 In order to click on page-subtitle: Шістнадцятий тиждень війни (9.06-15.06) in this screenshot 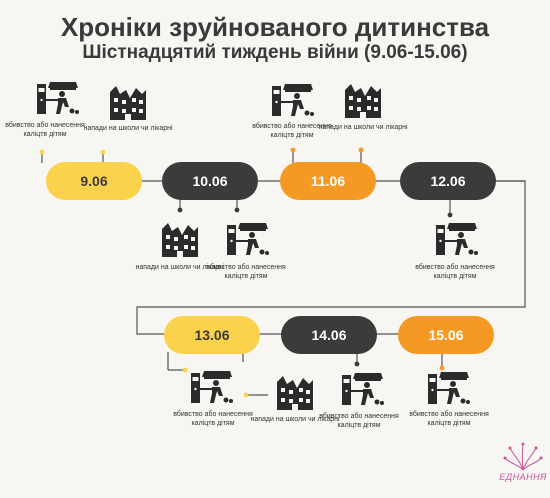, I will do `click(275, 52)`.